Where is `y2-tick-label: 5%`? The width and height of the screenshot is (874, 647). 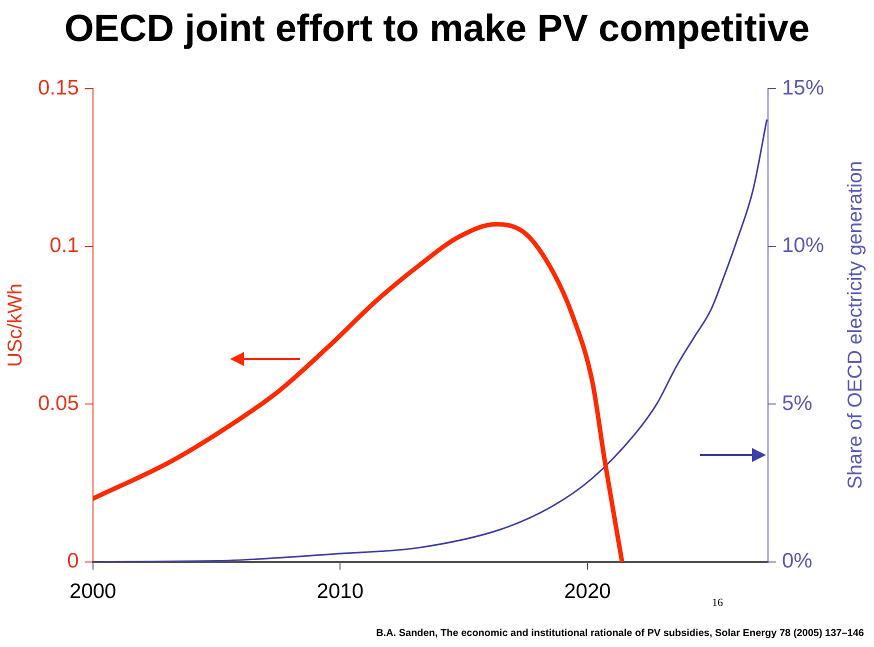
y2-tick-label: 5% is located at coordinates (797, 403).